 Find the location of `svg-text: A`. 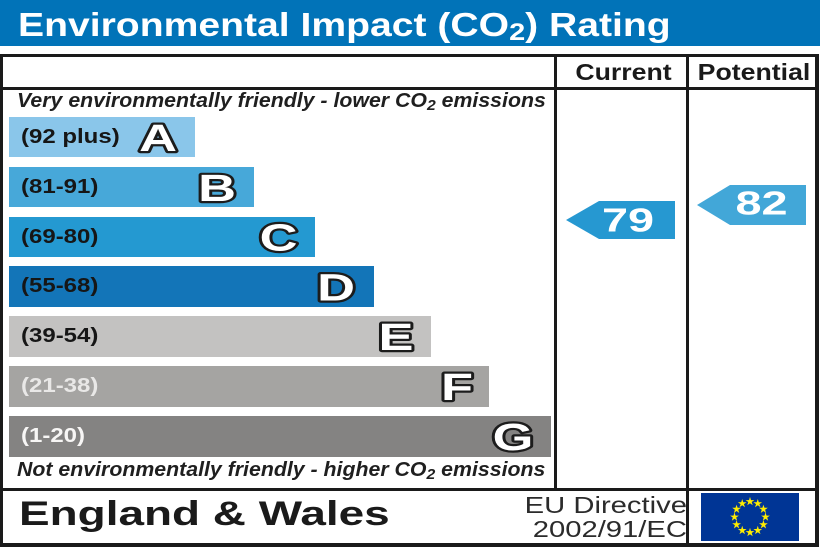

svg-text: A is located at coordinates (158, 138).